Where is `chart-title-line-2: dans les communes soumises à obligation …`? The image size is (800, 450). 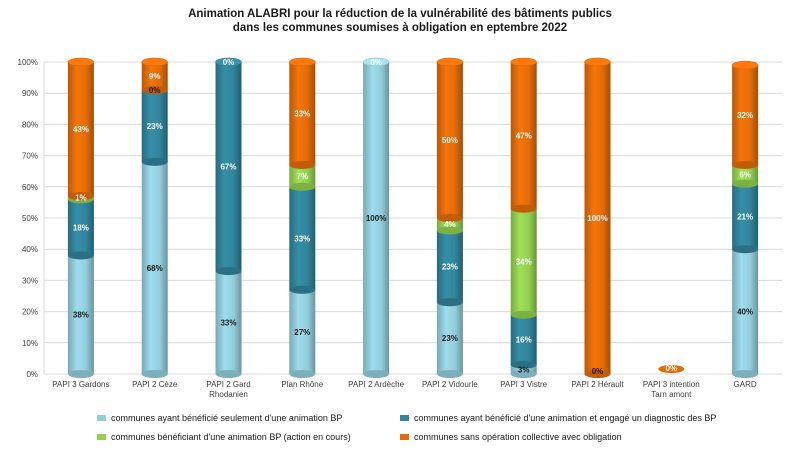 chart-title-line-2: dans les communes soumises à obligation … is located at coordinates (400, 28).